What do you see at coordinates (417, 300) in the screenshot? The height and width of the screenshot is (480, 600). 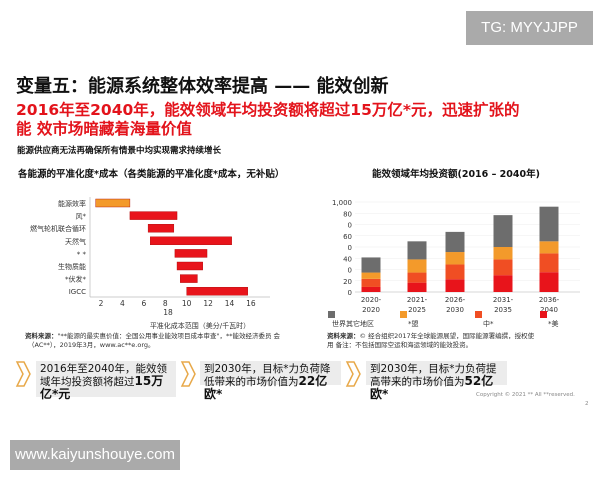 I see `category-label: 2021-` at bounding box center [417, 300].